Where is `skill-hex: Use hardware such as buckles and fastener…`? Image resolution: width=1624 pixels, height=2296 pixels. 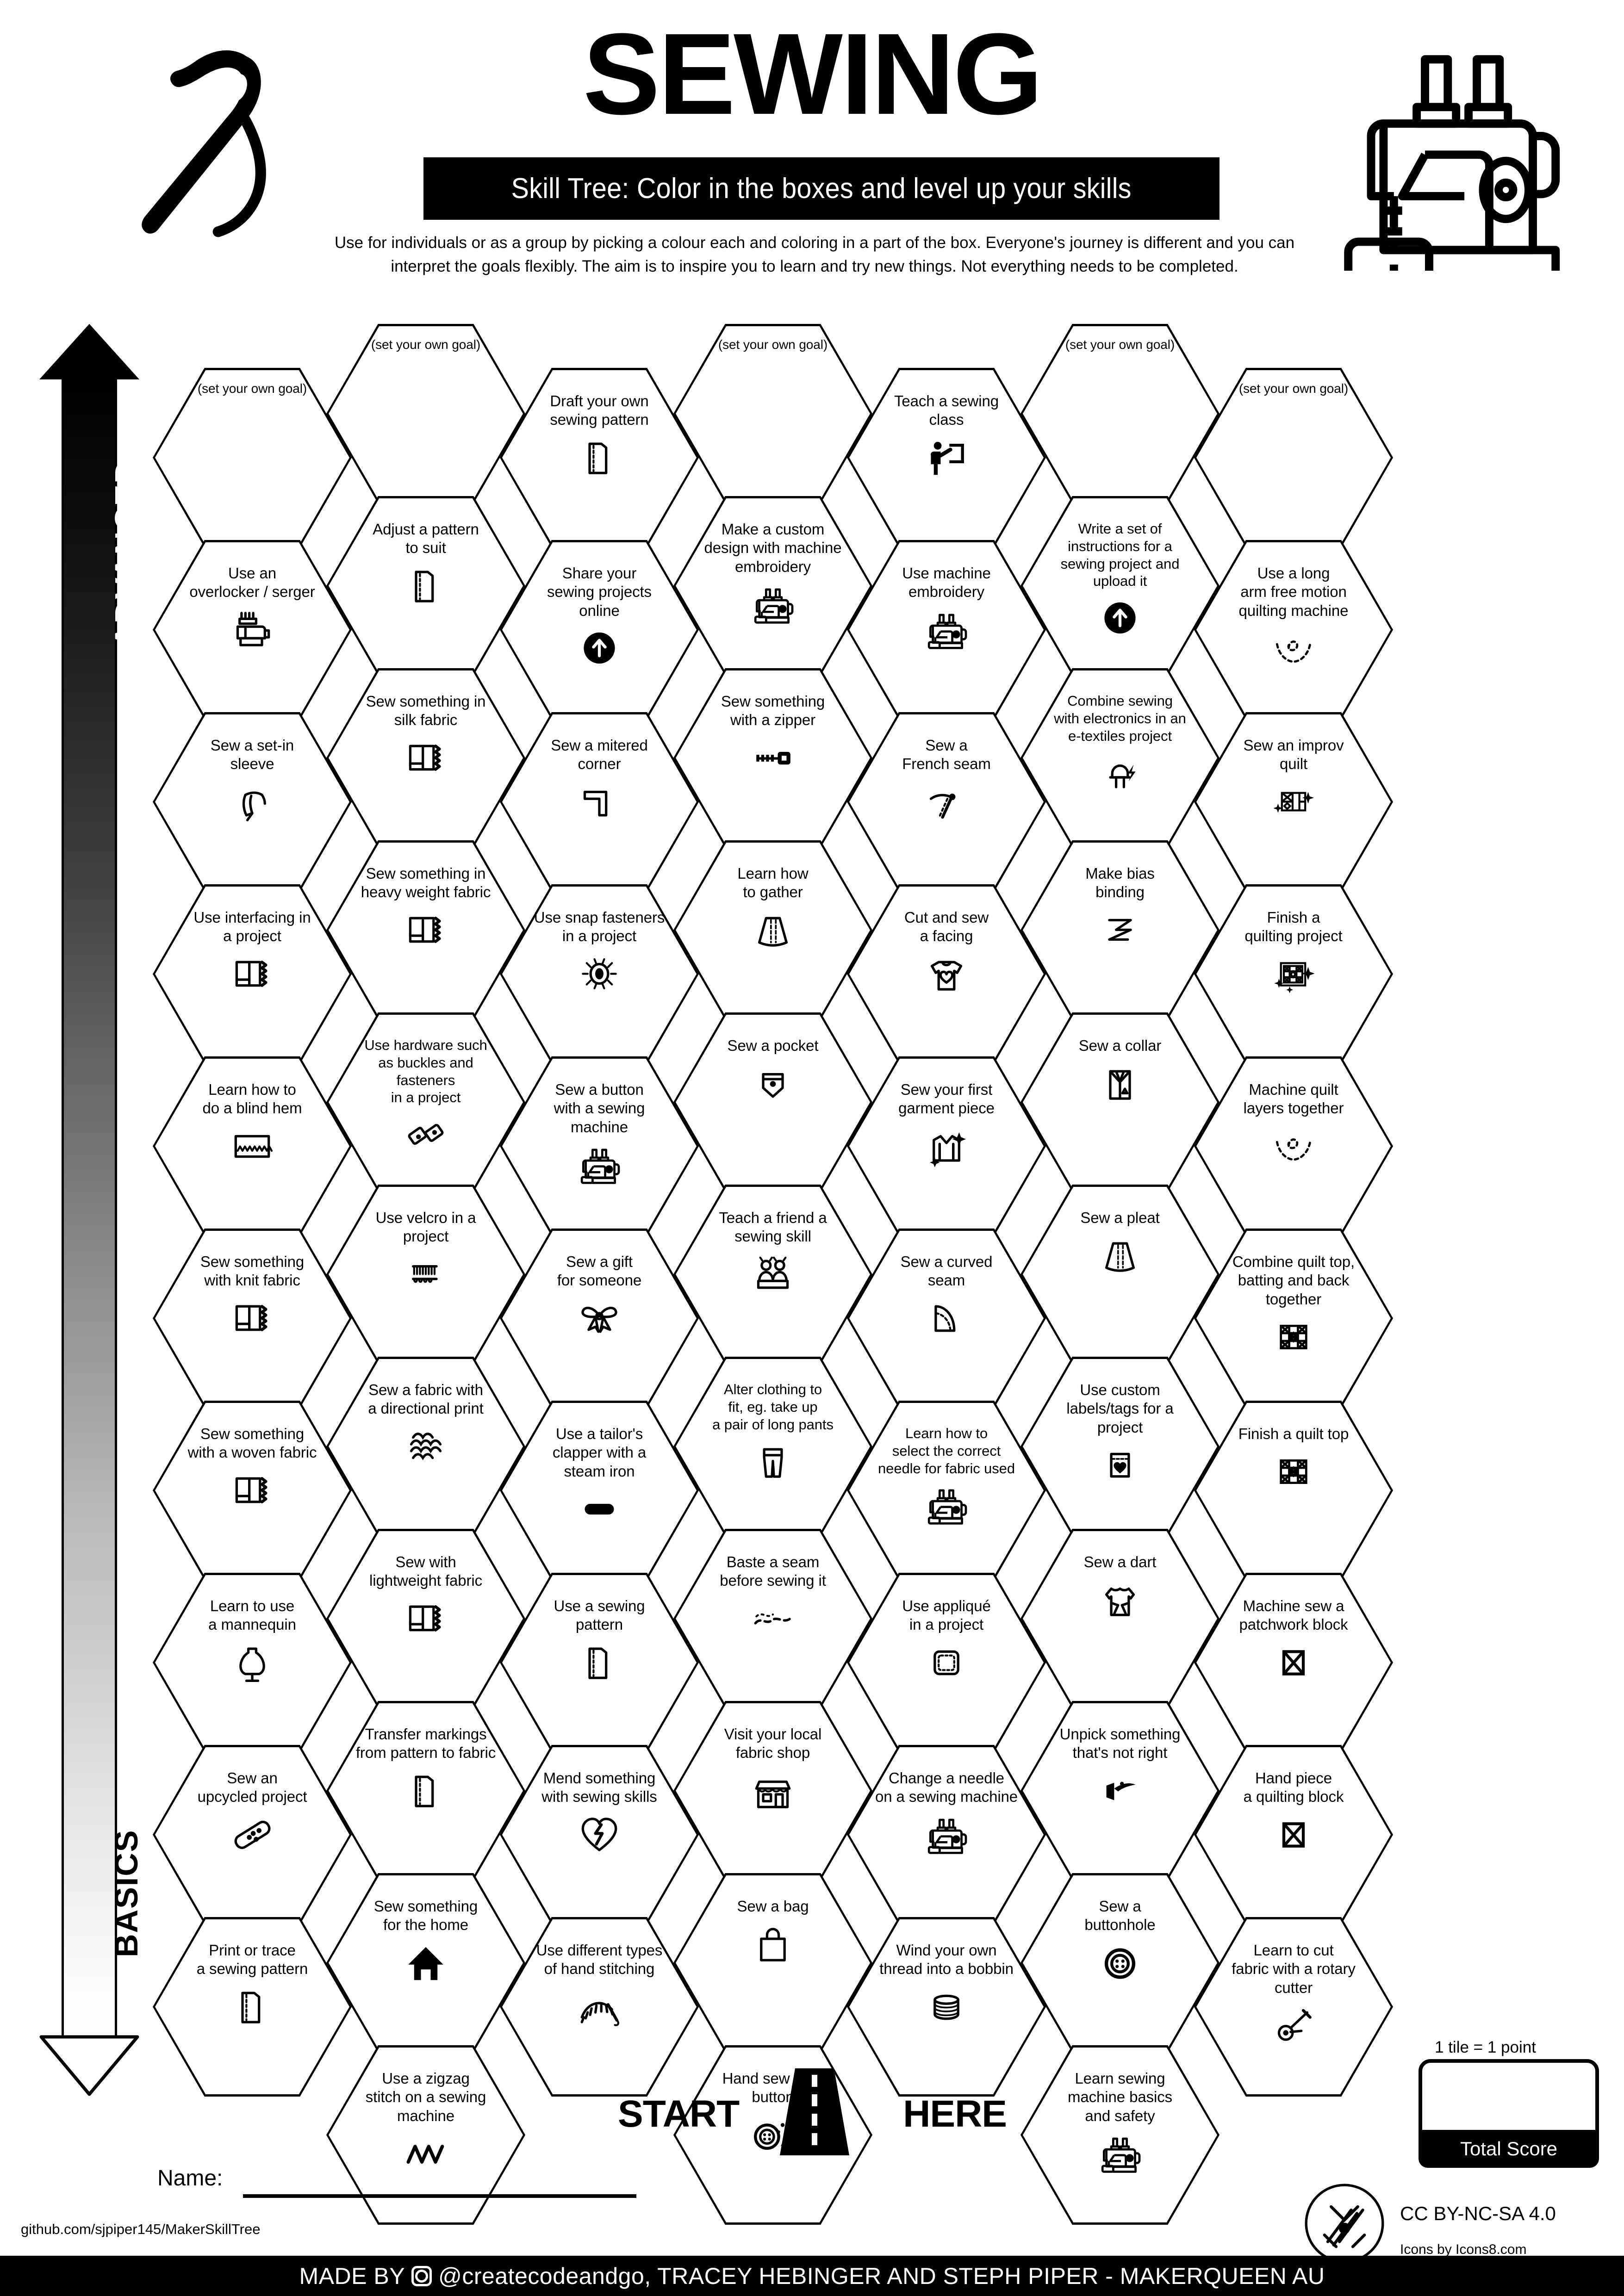 skill-hex: Use hardware such as buckles and fastener… is located at coordinates (425, 1102).